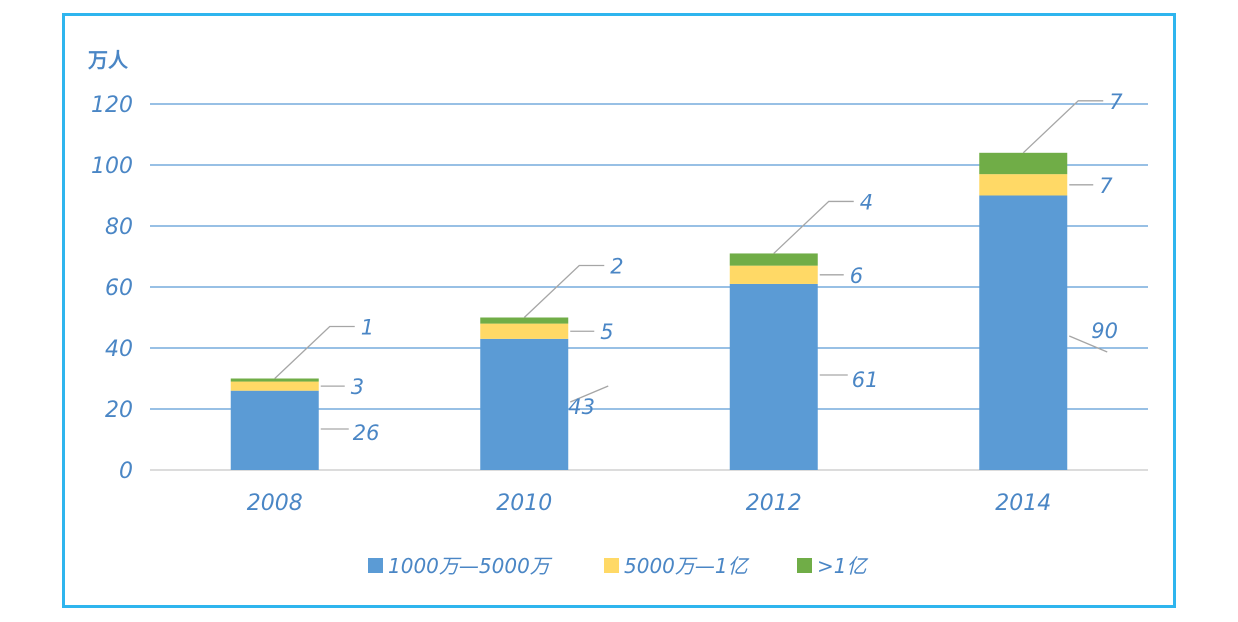  Describe the element at coordinates (119, 227) in the screenshot. I see `y-tick-label: 80` at that location.